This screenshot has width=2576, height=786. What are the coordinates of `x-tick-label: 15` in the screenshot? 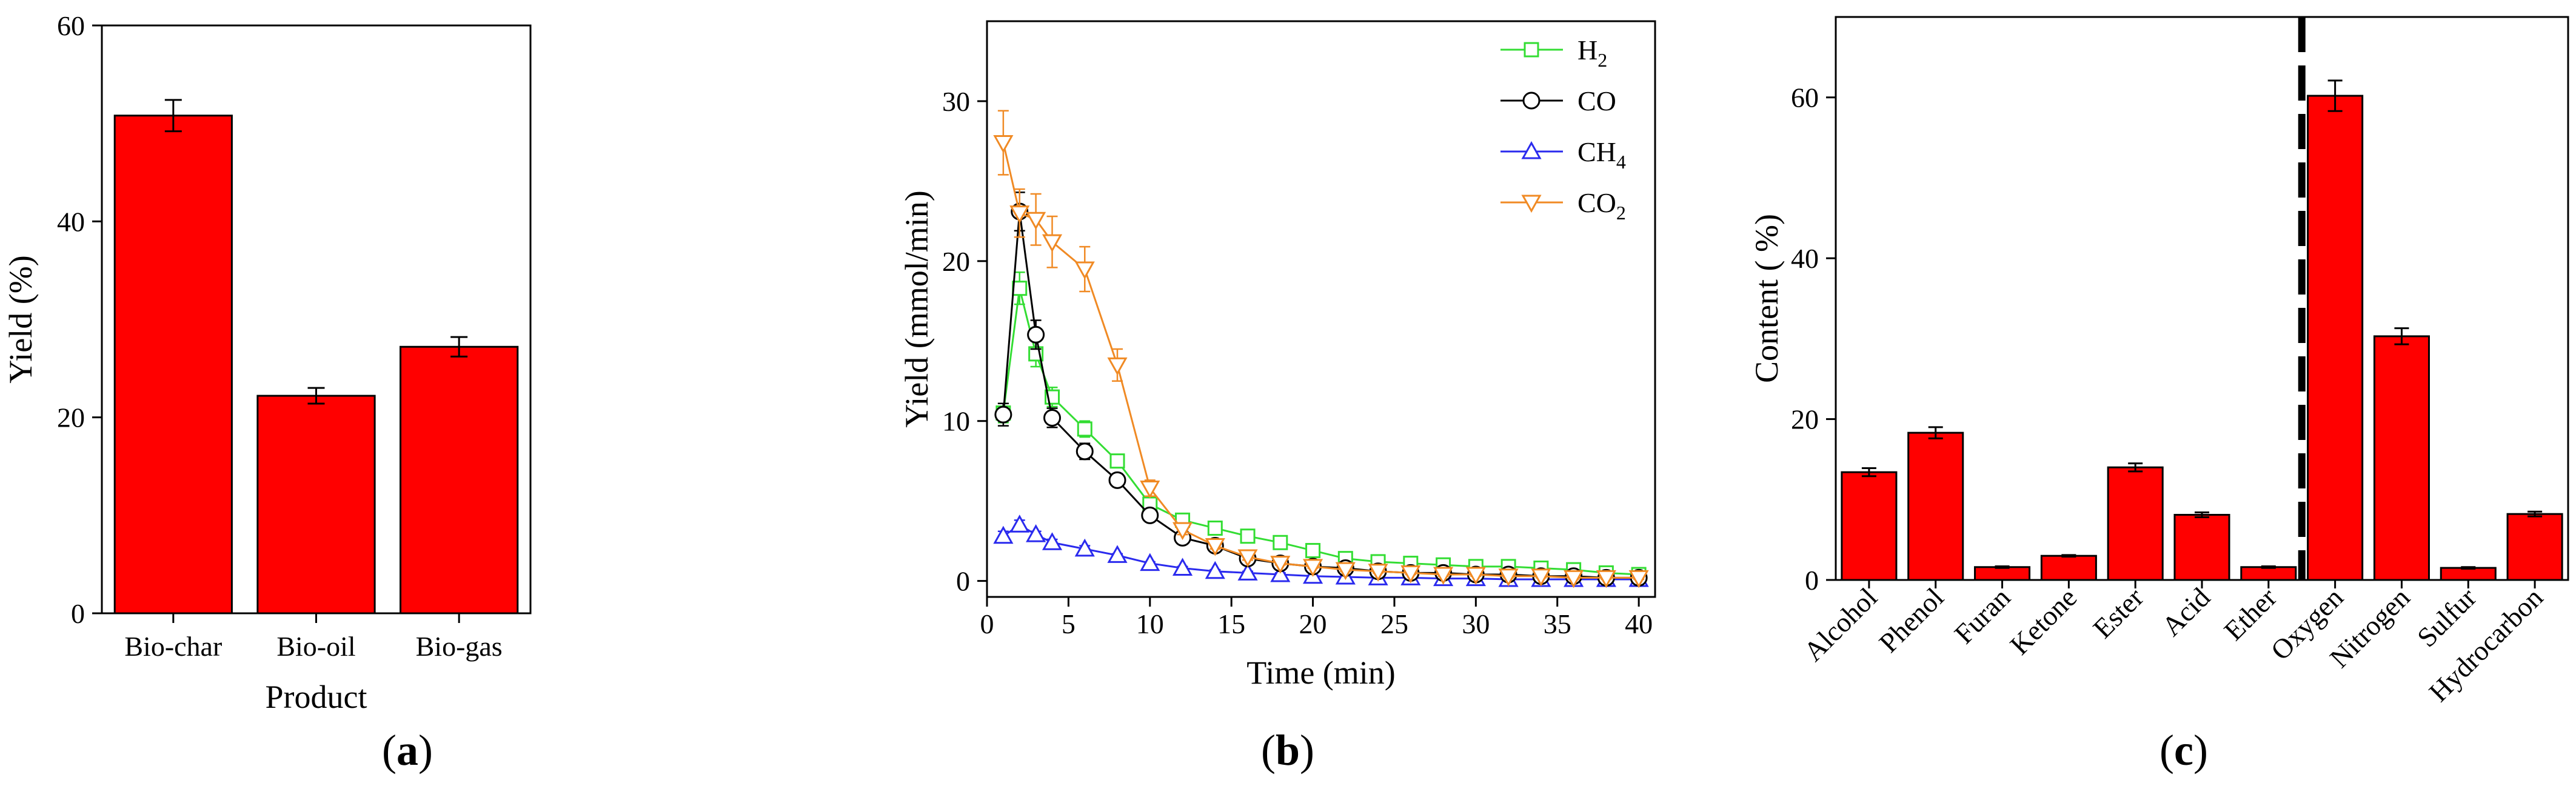 It's located at (1231, 623).